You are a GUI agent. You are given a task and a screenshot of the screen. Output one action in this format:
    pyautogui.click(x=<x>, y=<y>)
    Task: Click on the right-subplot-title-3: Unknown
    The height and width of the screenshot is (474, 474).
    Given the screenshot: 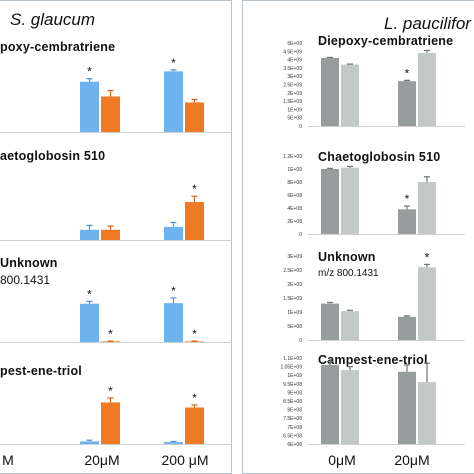 What is the action you would take?
    pyautogui.click(x=347, y=257)
    